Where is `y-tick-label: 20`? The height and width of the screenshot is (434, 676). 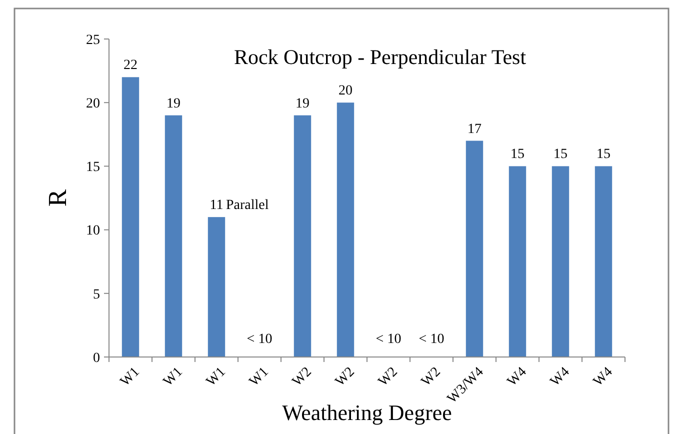
y-tick-label: 20 is located at coordinates (93, 104).